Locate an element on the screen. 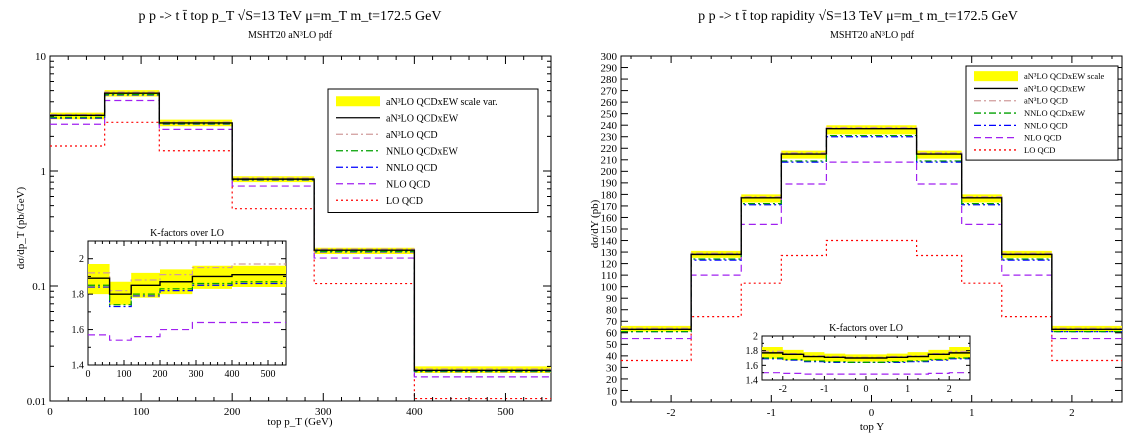  right-ytick-label-17: 170 is located at coordinates (609, 207).